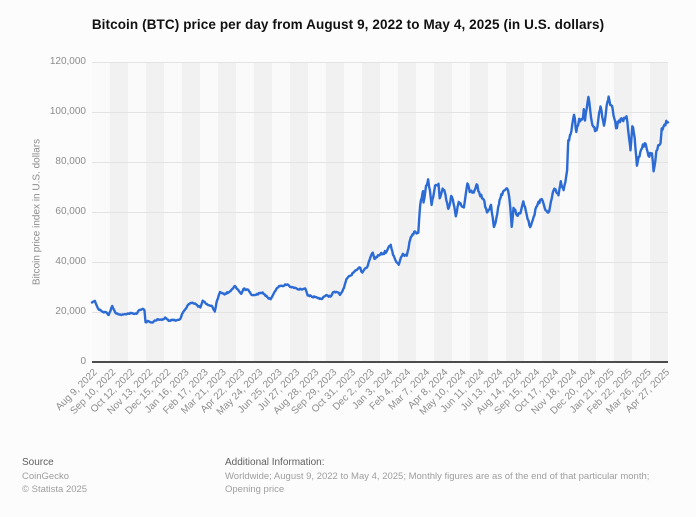  Describe the element at coordinates (70, 161) in the screenshot. I see `y-tick-label: 80,000` at that location.